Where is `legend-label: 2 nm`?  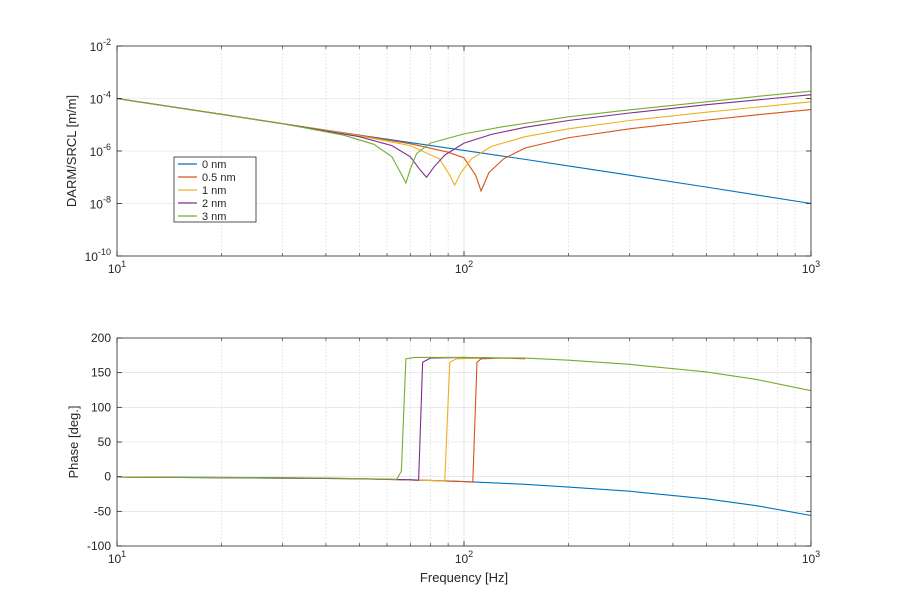
legend-label: 2 nm is located at coordinates (214, 204).